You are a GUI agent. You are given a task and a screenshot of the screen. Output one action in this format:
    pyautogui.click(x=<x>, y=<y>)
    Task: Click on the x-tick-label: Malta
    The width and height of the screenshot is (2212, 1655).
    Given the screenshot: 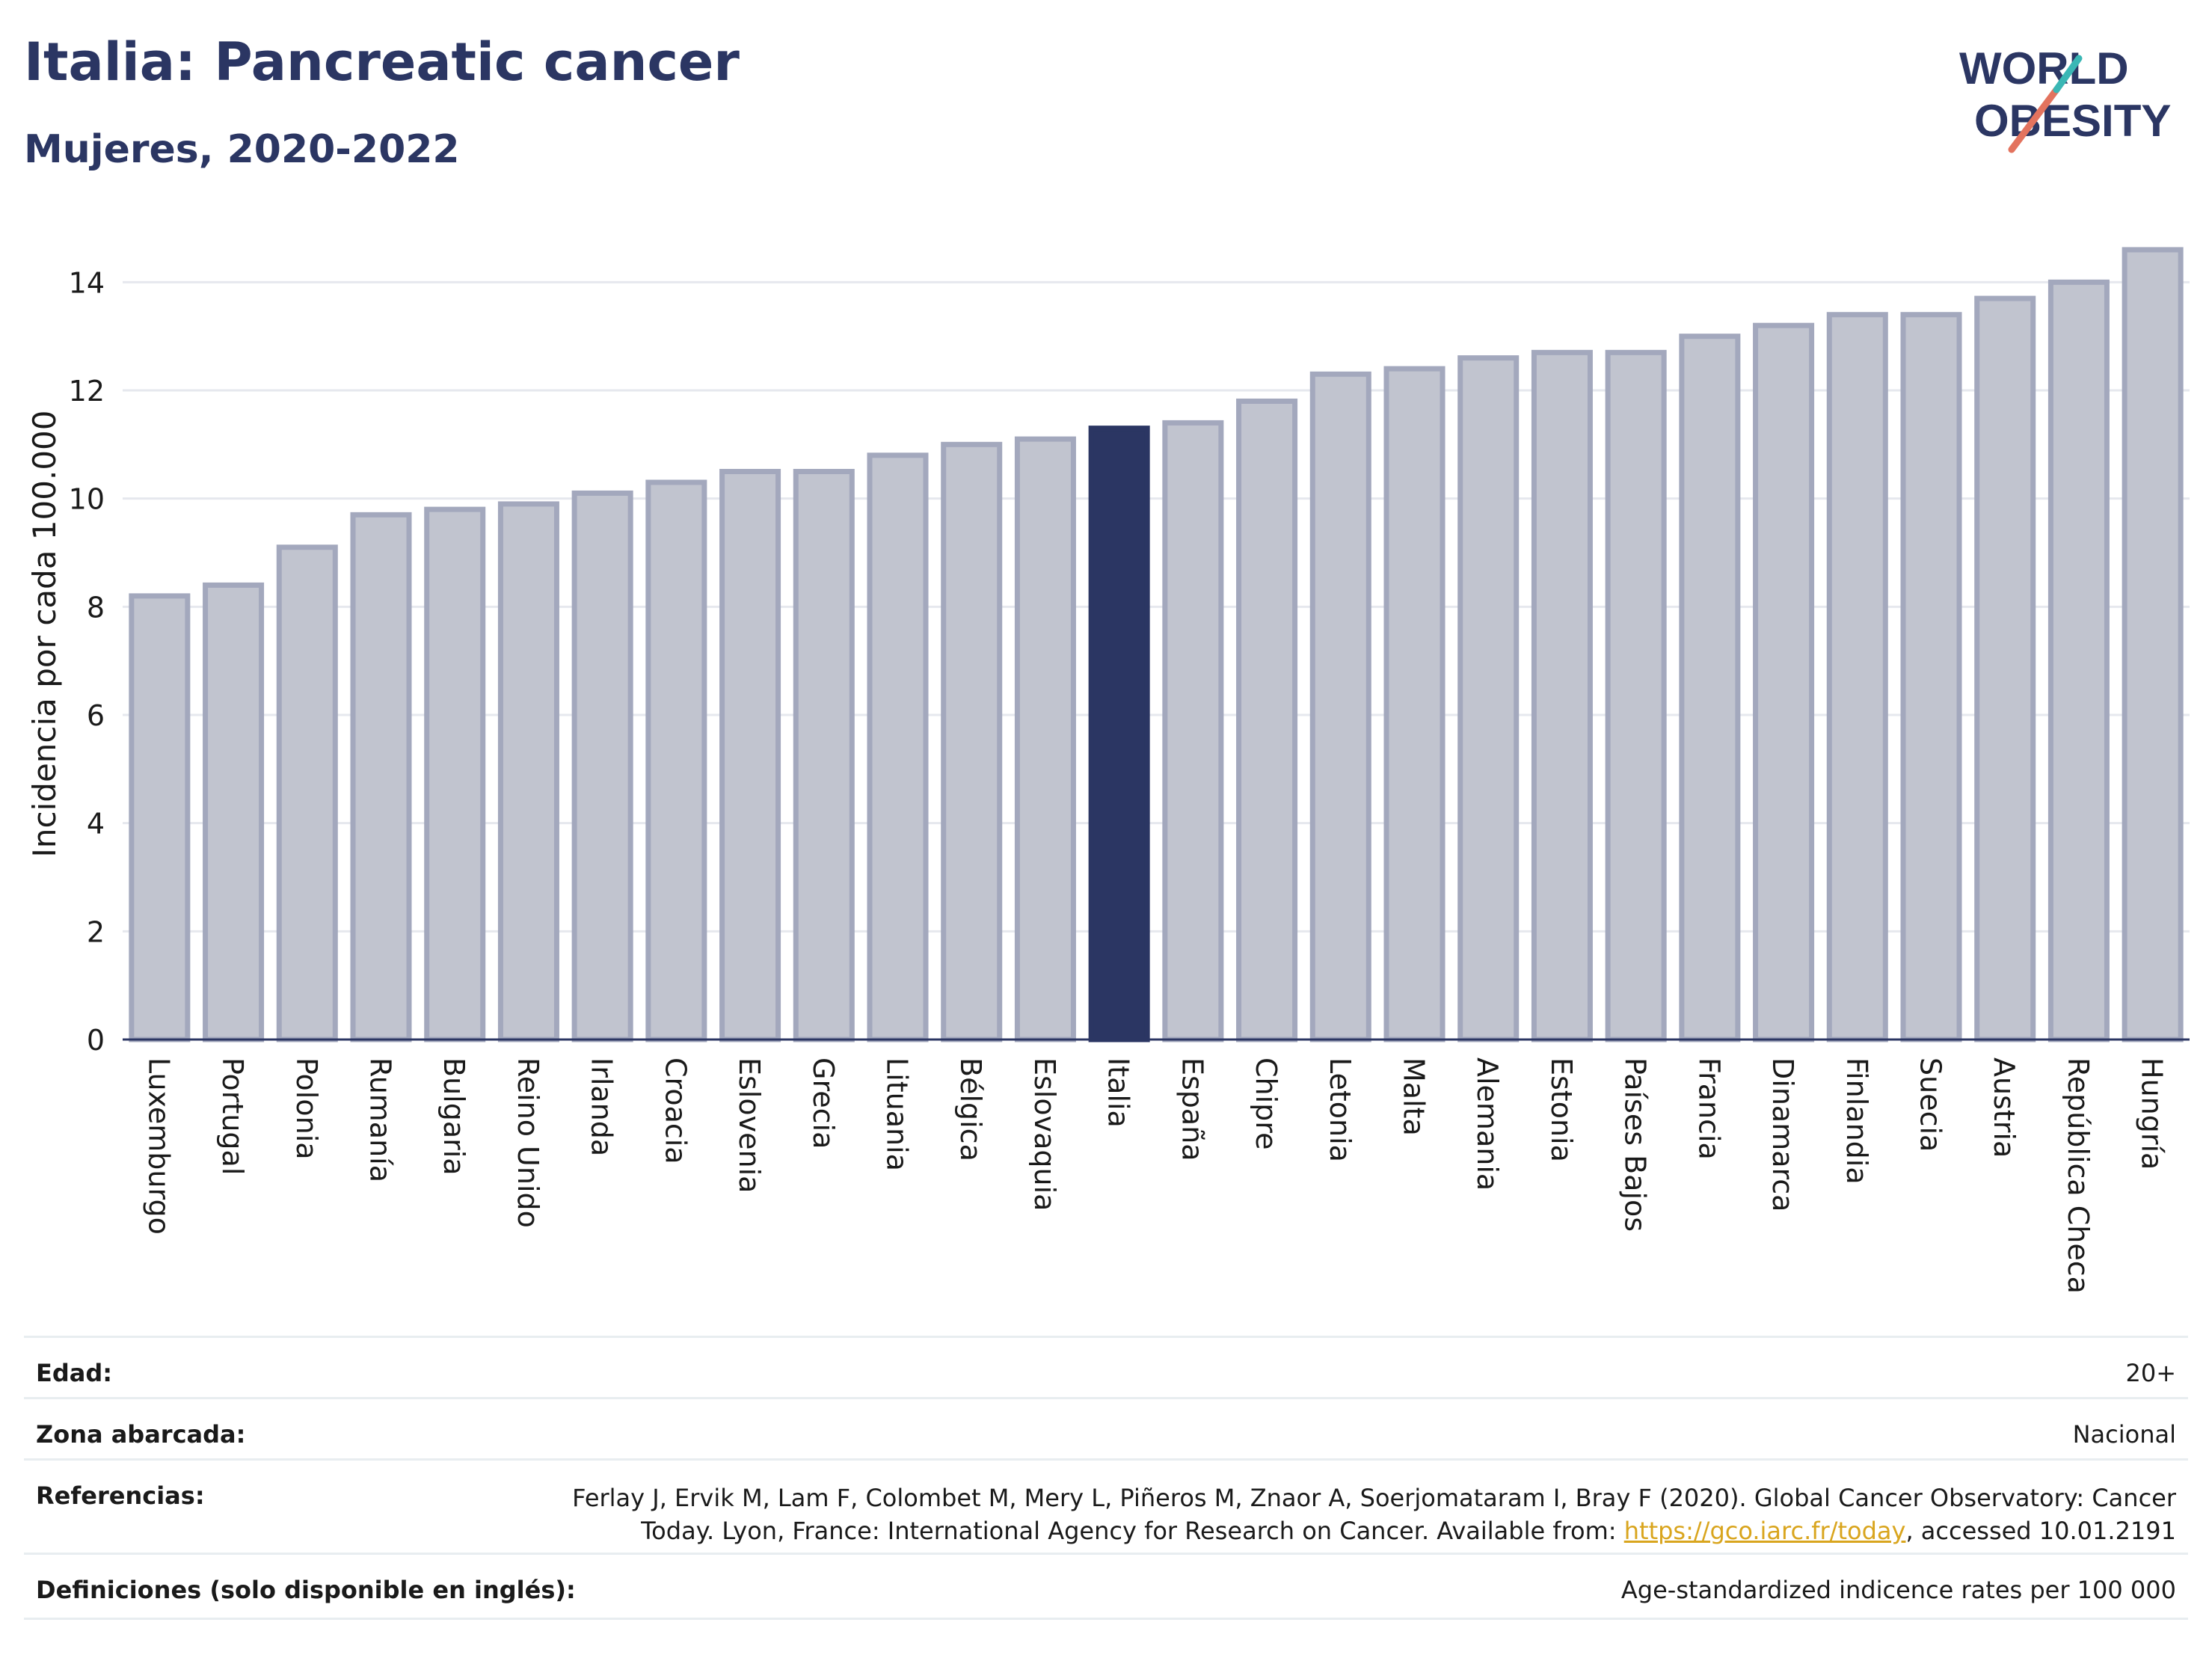 What is the action you would take?
    pyautogui.click(x=1414, y=1096)
    